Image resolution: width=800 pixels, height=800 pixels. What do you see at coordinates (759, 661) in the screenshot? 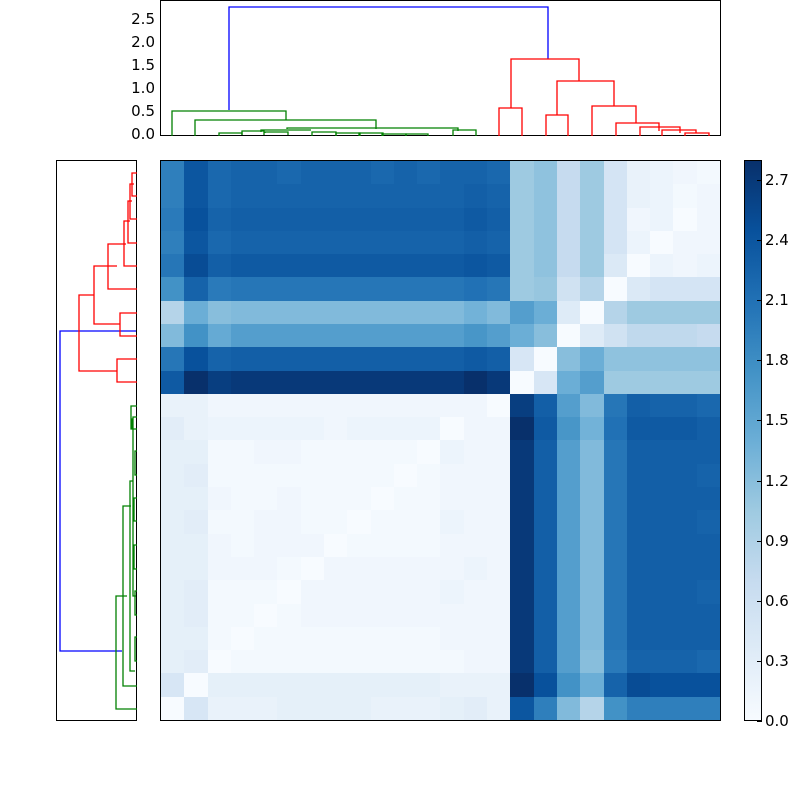
I see `colorbar-tick` at bounding box center [759, 661].